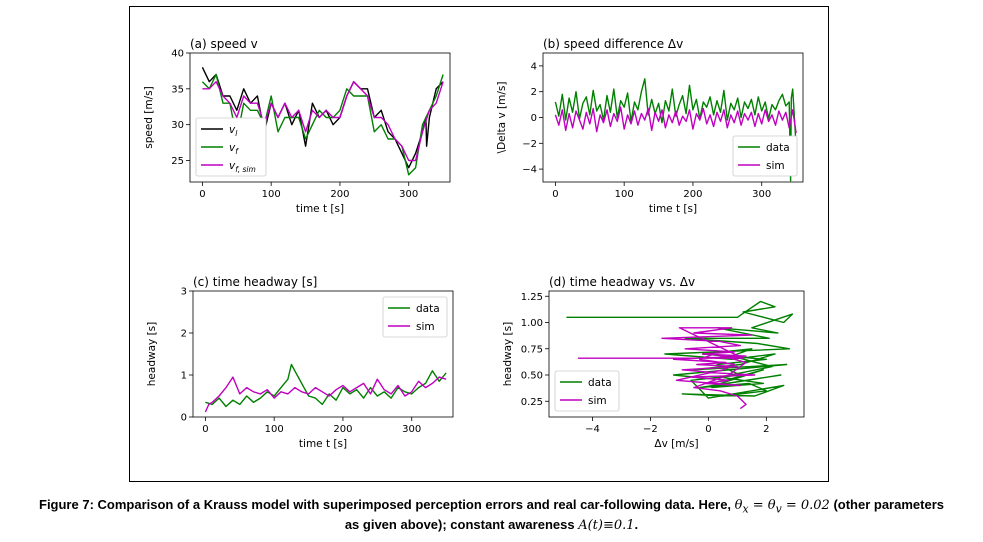  What do you see at coordinates (177, 89) in the screenshot?
I see `y-tick-label: 35` at bounding box center [177, 89].